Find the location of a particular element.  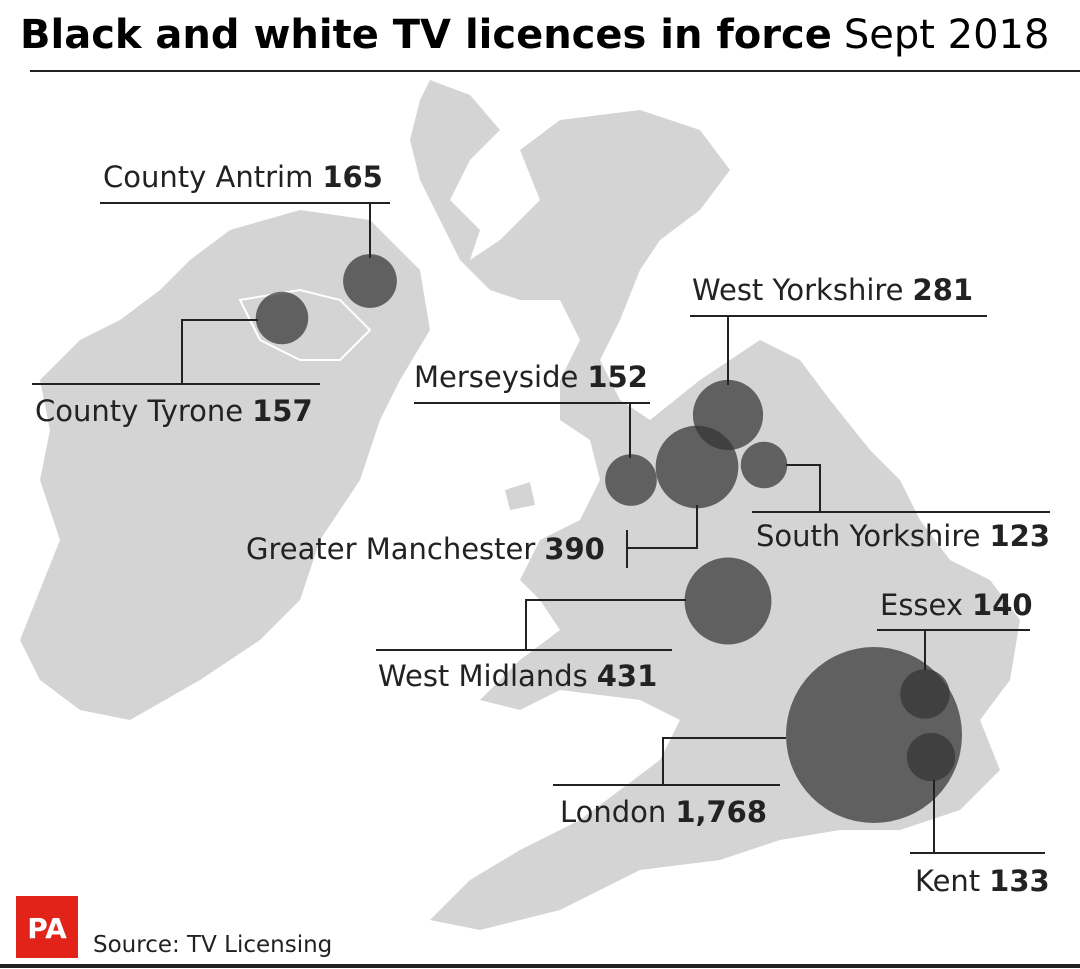

region-label: South Yorkshire 123 is located at coordinates (903, 536).